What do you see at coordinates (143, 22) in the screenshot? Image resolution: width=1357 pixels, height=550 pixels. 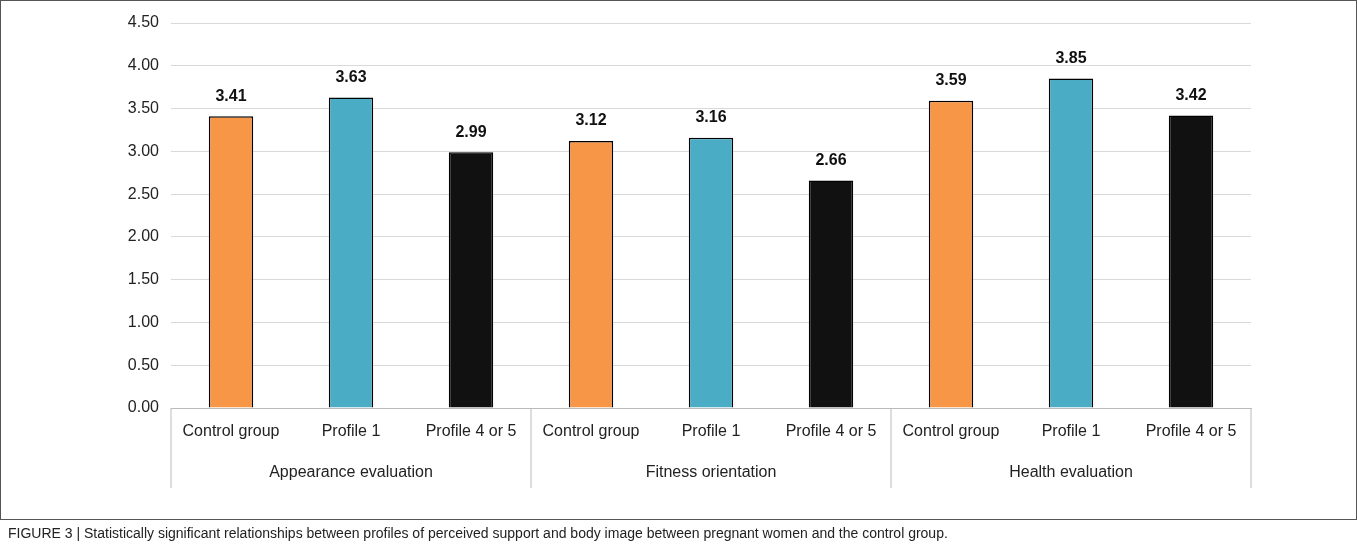 I see `y-tick-label: 4.50` at bounding box center [143, 22].